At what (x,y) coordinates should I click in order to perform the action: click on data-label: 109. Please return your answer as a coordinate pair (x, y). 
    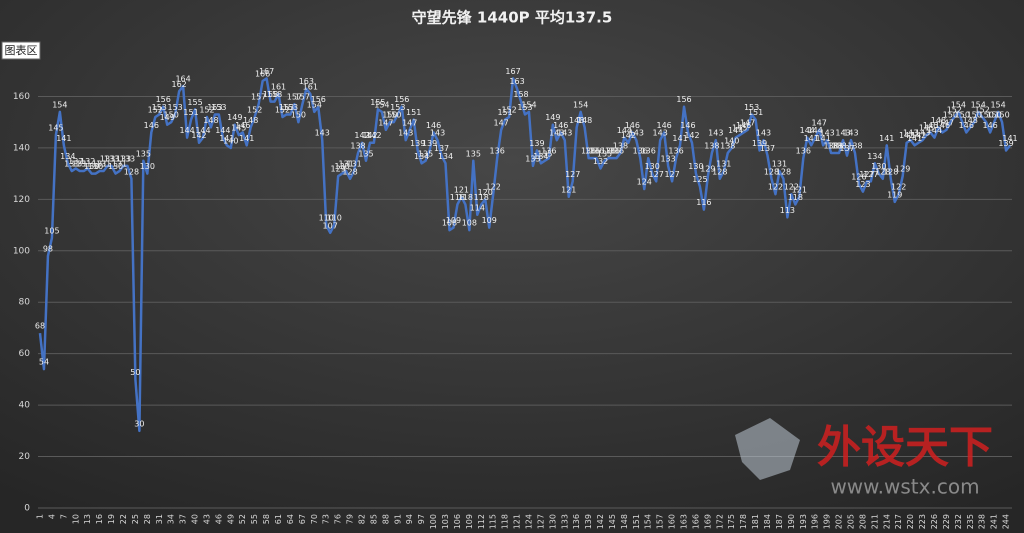
    Looking at the image, I should click on (453, 220).